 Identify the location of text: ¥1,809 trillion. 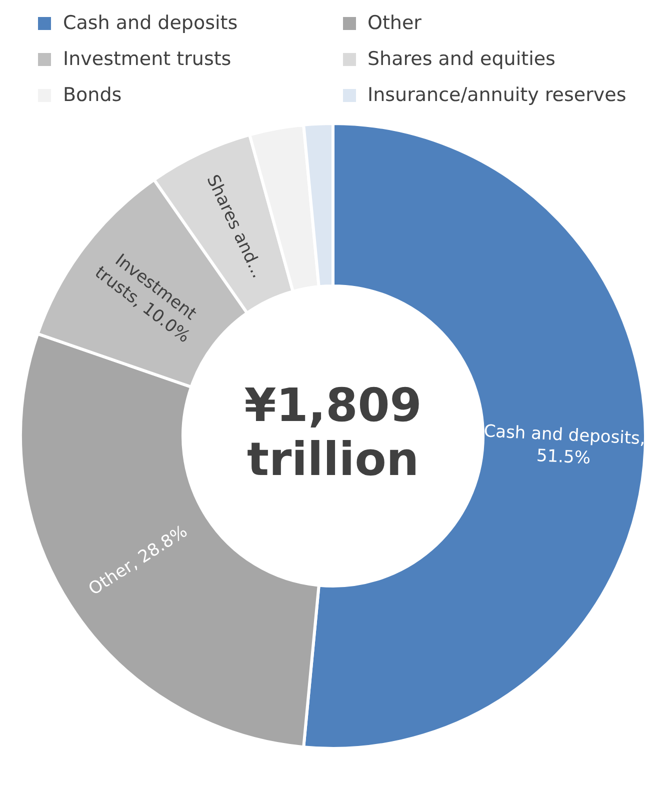
(333, 432).